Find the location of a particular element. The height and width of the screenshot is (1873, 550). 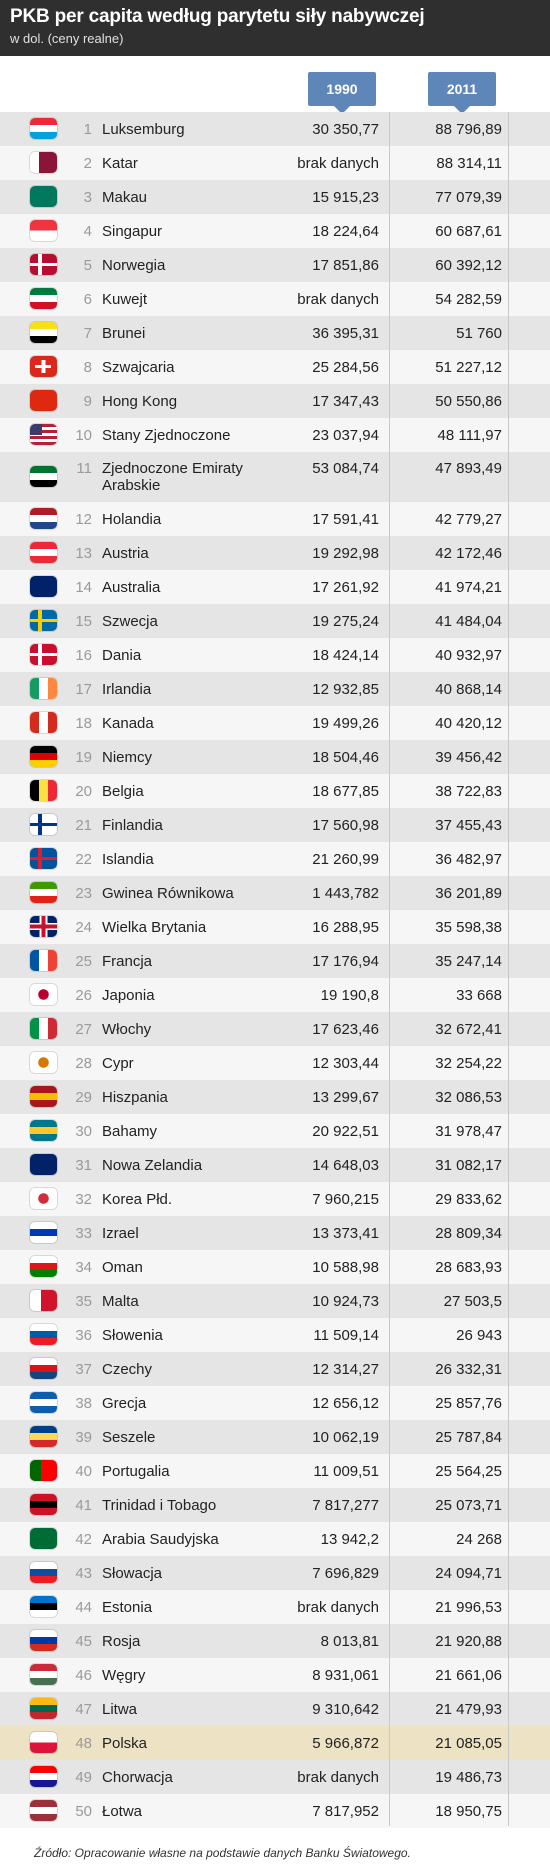

rank-number: 26 is located at coordinates (83, 995).